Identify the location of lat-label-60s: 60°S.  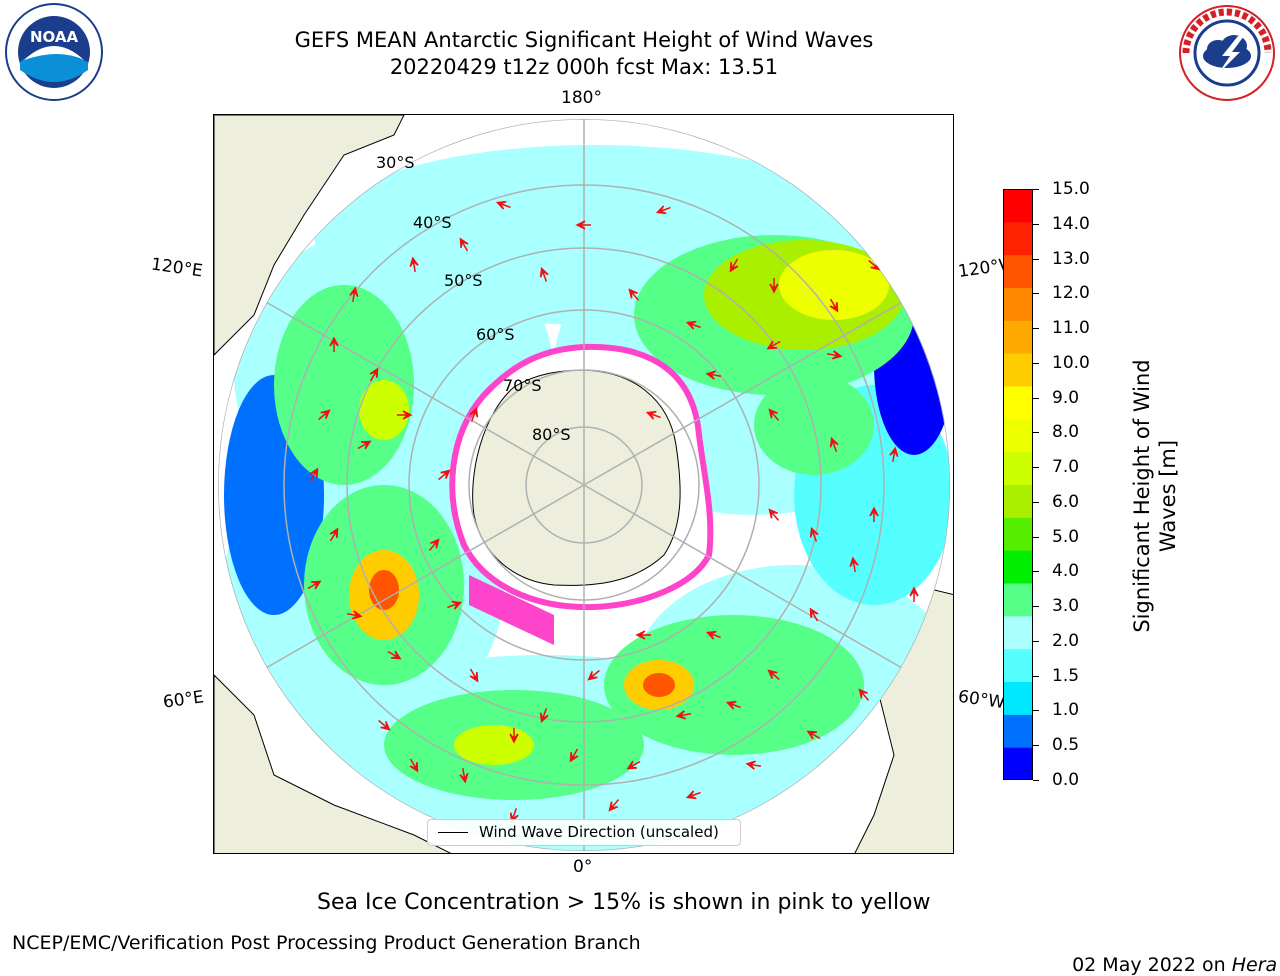
(495, 334).